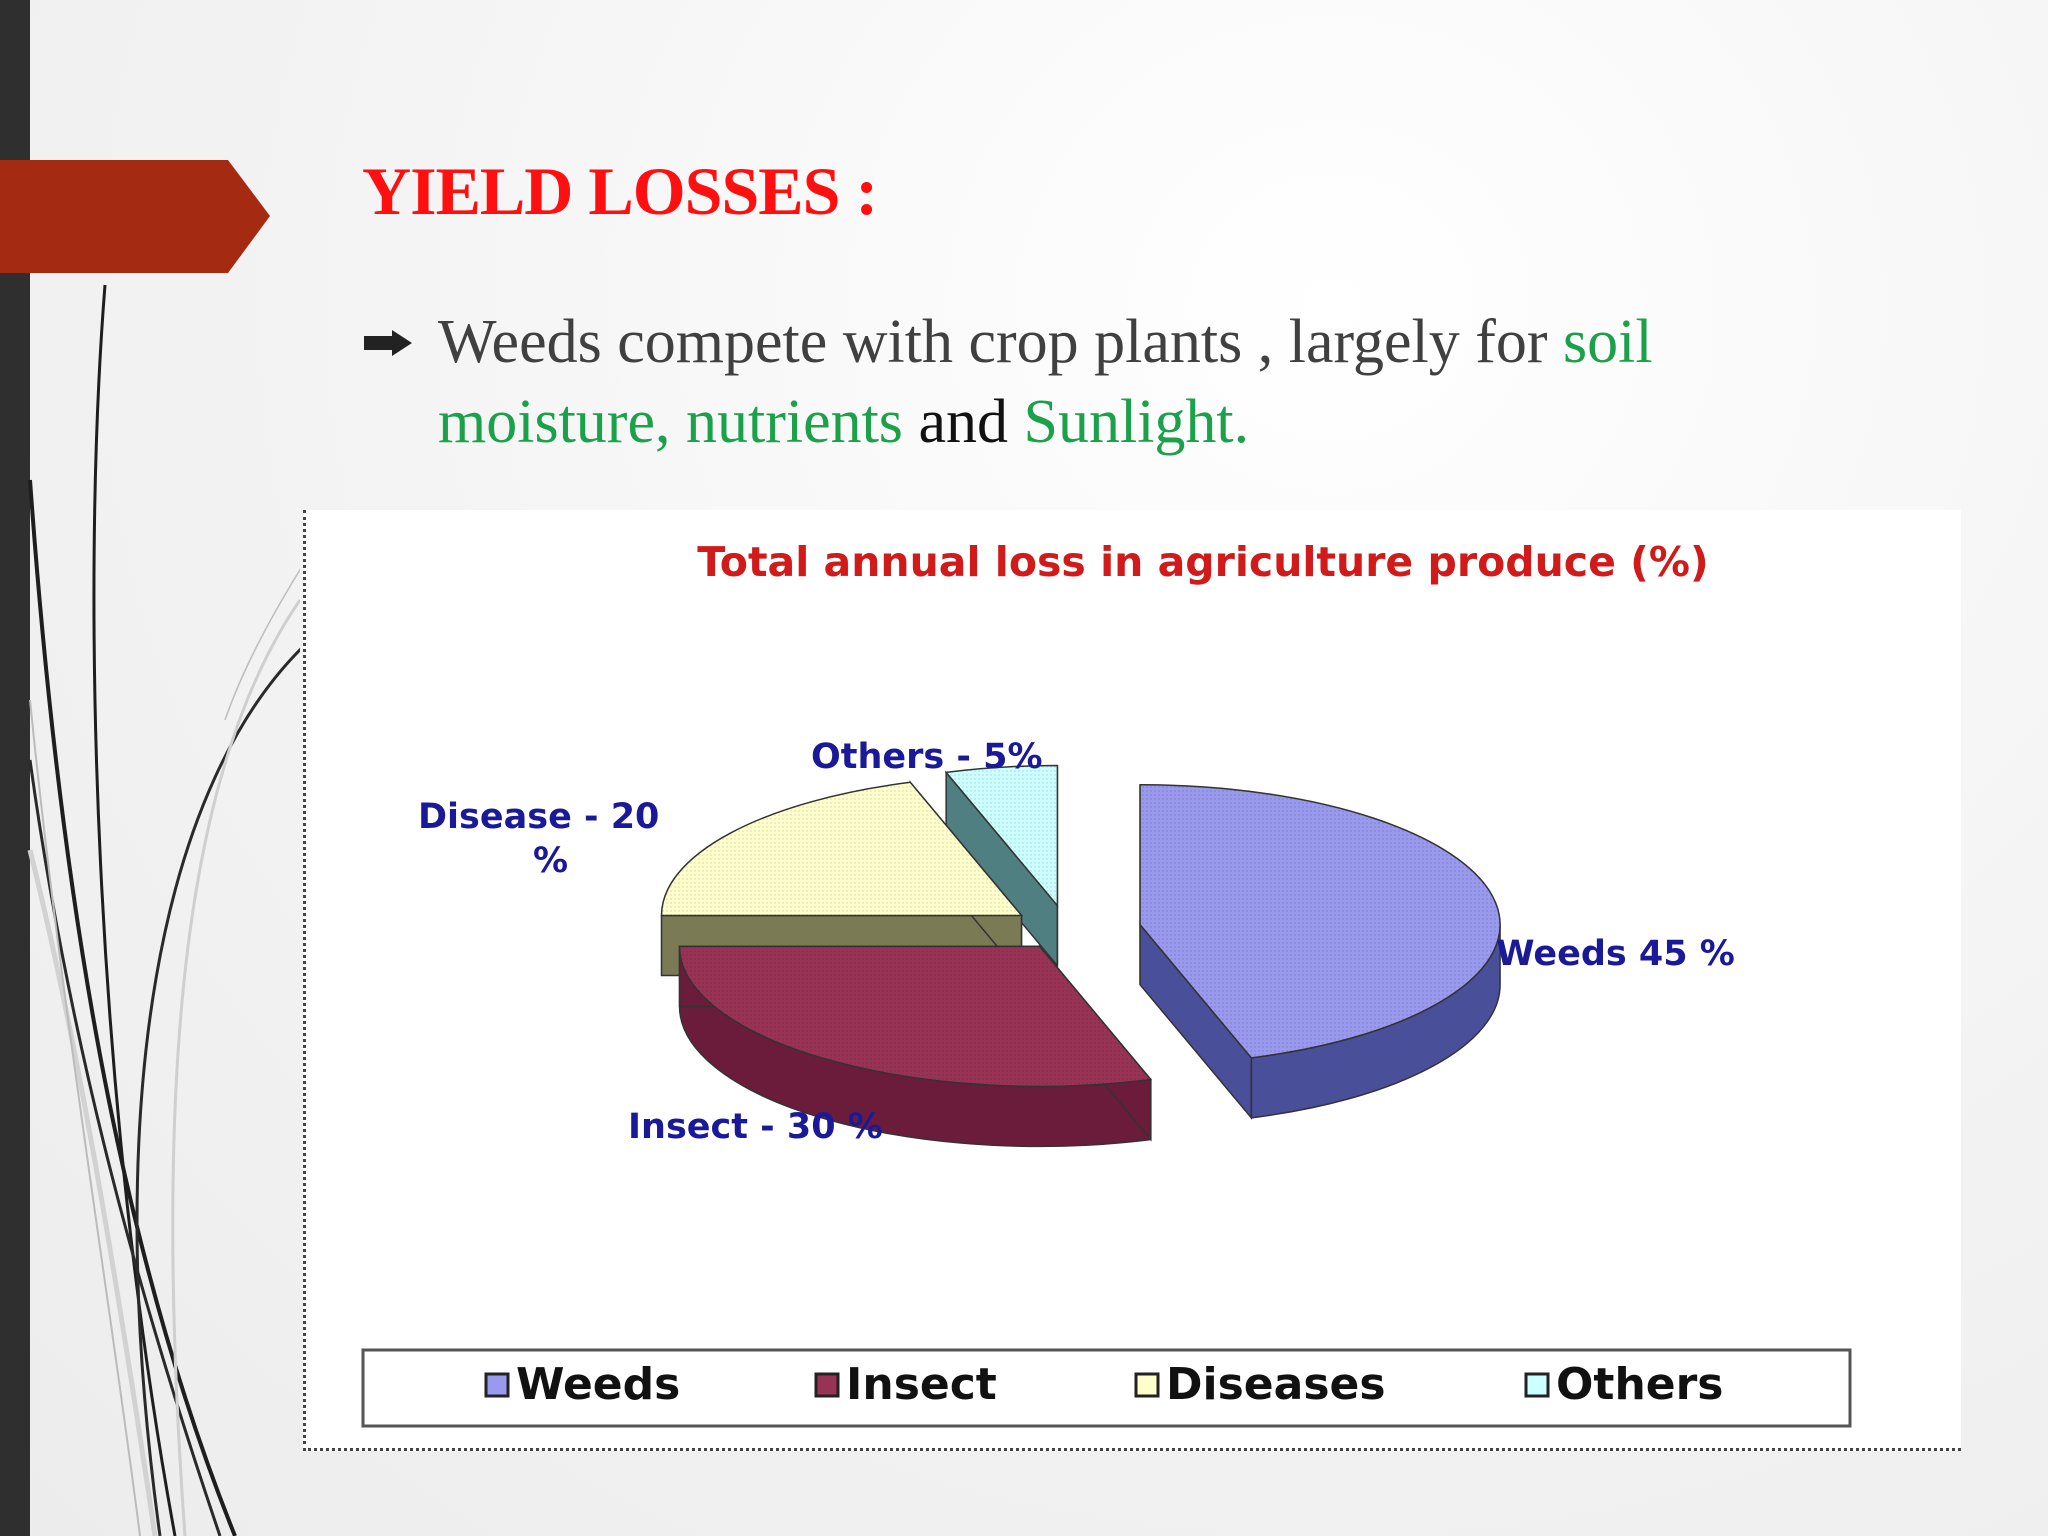 This screenshot has width=2048, height=1536. What do you see at coordinates (1136, 422) in the screenshot?
I see `bullet-text-highlight-2: Sunlight.` at bounding box center [1136, 422].